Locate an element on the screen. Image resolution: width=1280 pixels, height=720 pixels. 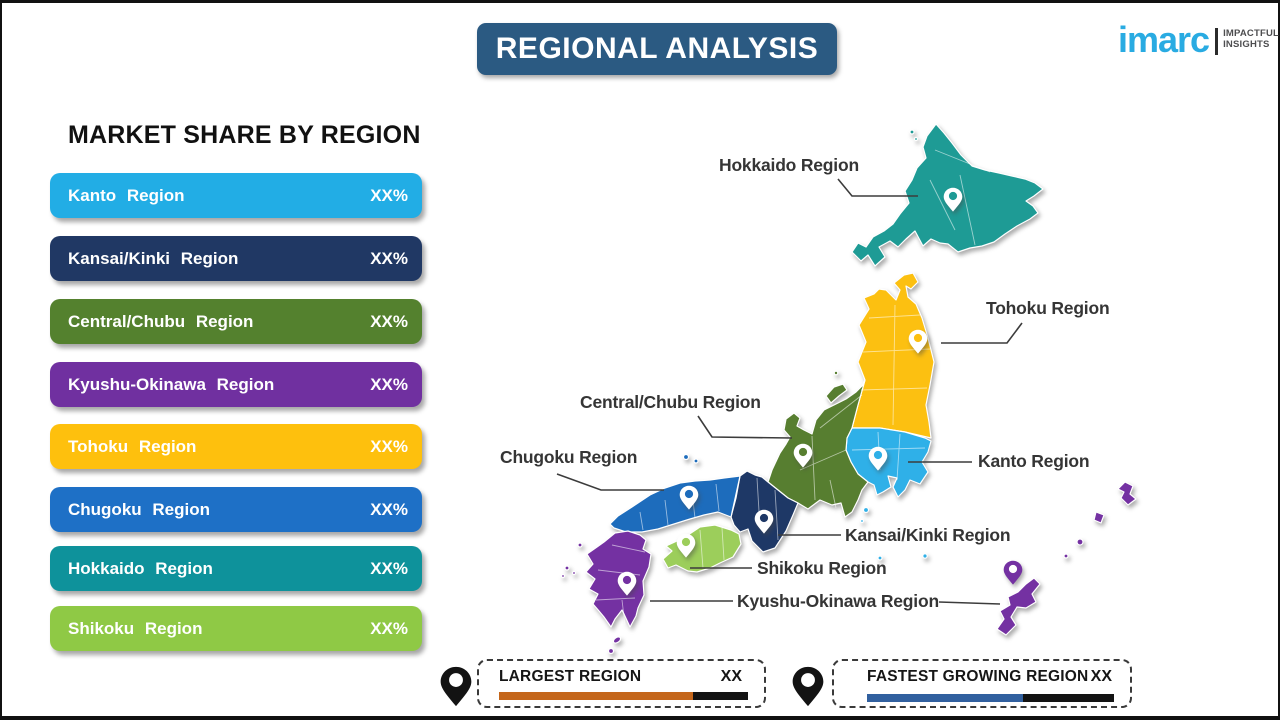
market-share-row-chubu: Central/Chubu Region XX% is located at coordinates (236, 321).